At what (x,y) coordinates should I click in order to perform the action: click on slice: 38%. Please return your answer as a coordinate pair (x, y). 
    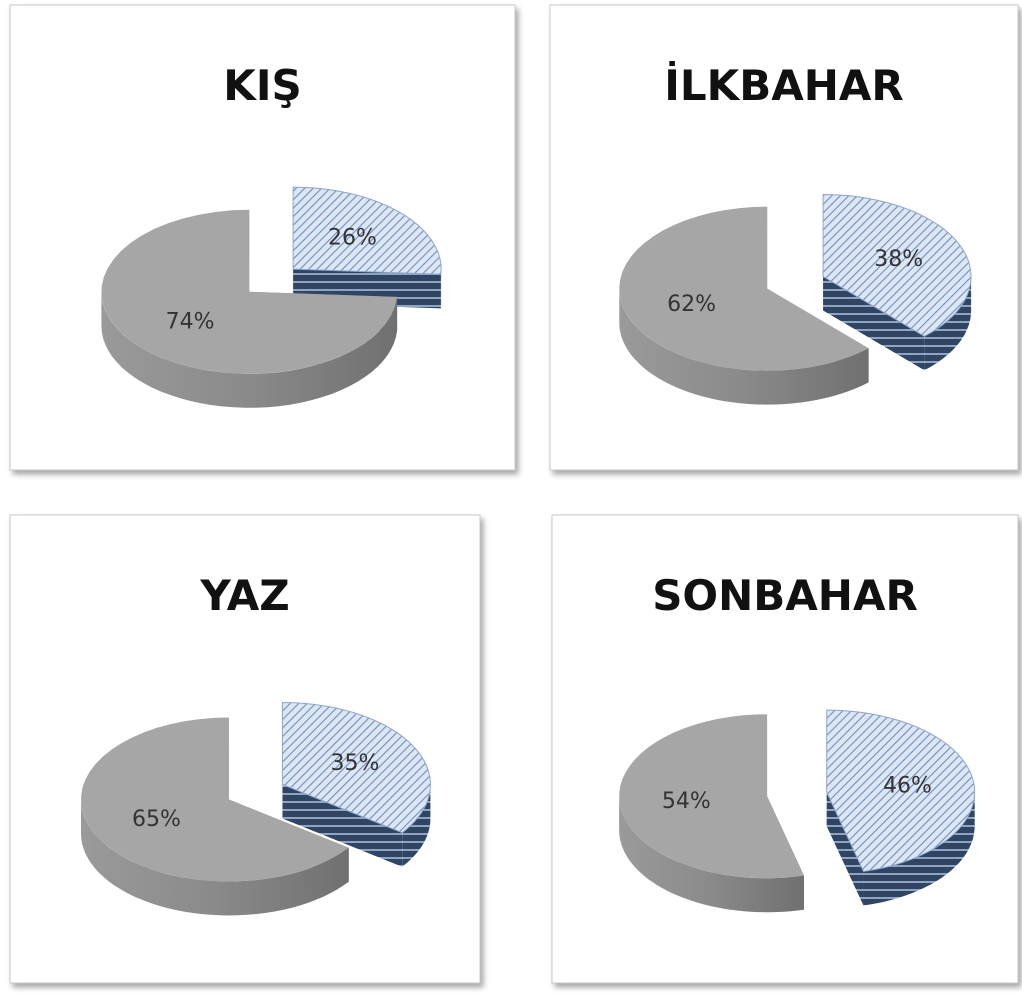
    Looking at the image, I should click on (897, 282).